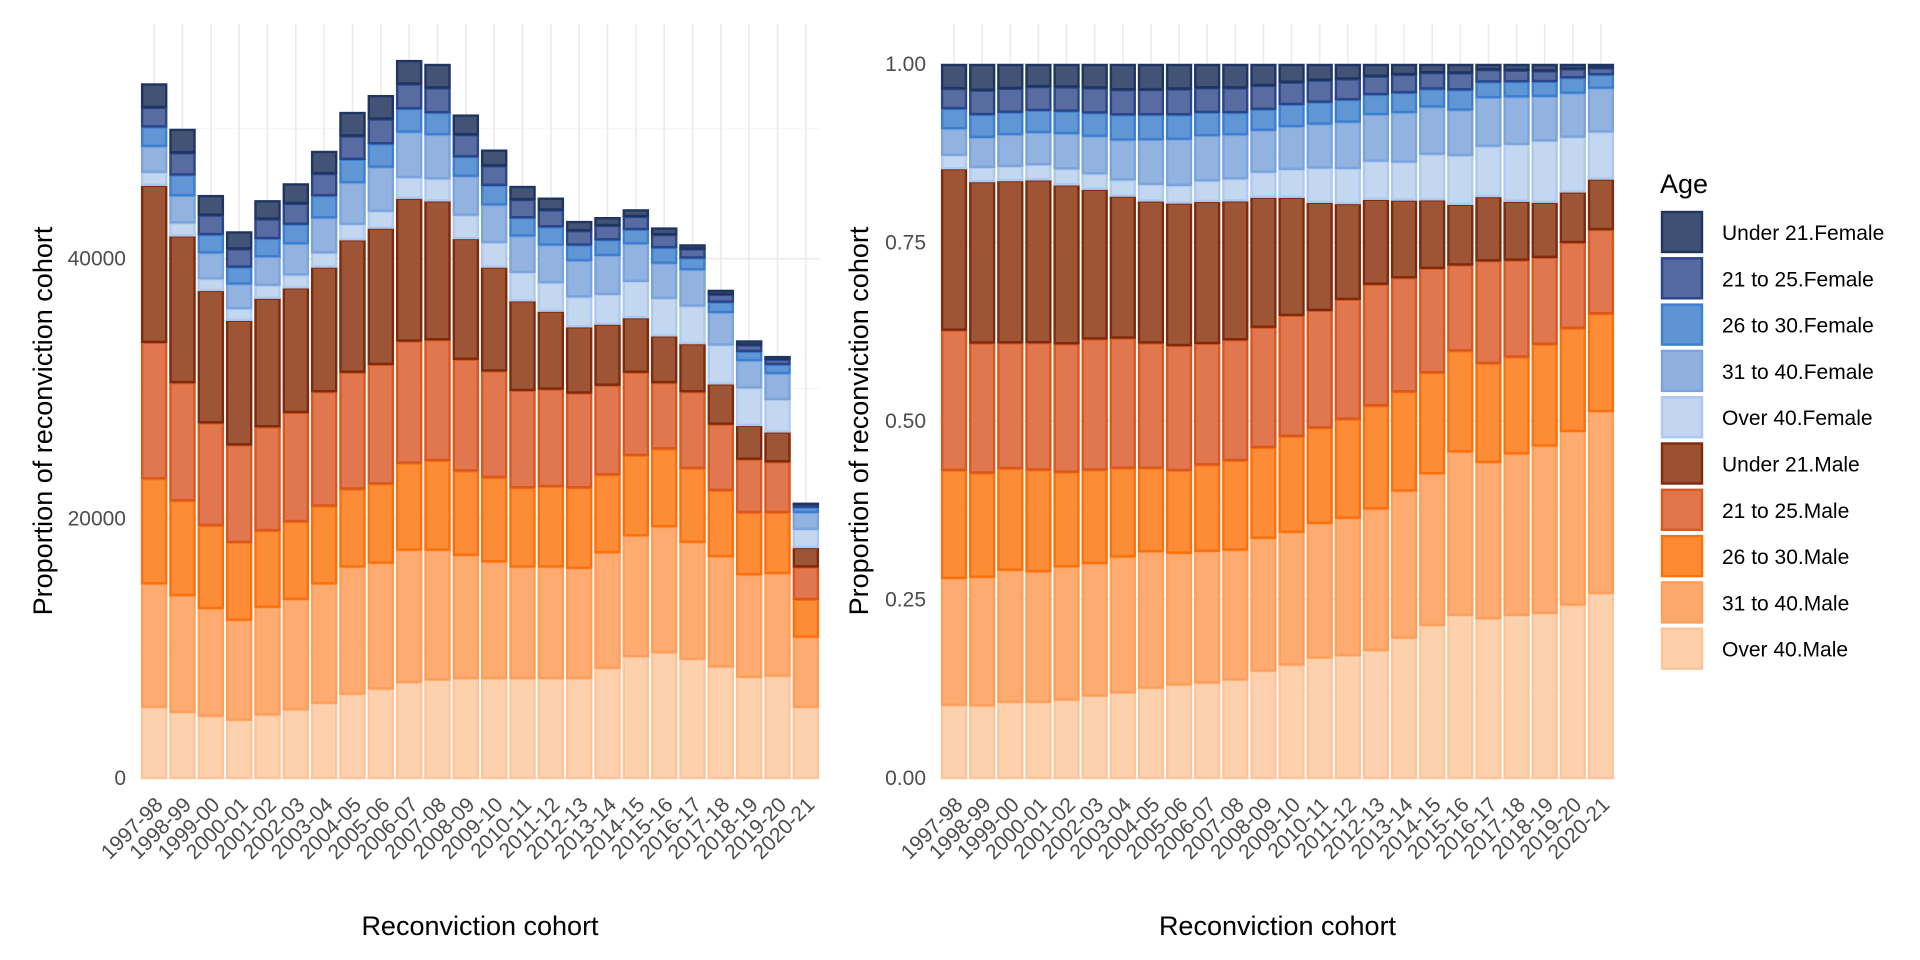  I want to click on y-tick-label: 0.25, so click(905, 600).